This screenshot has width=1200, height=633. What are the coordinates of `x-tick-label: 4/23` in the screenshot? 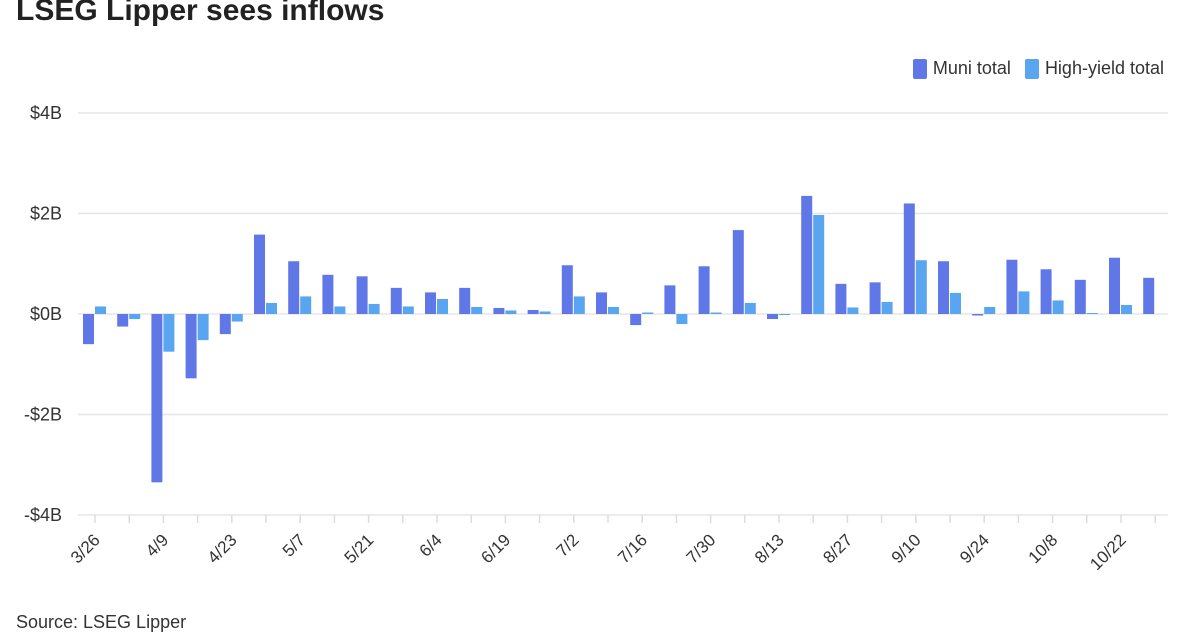 It's located at (222, 548).